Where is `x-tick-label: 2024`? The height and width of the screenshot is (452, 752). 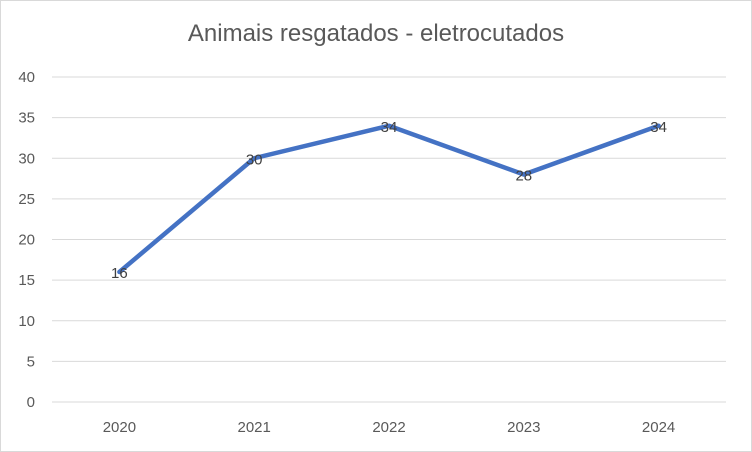
x-tick-label: 2024 is located at coordinates (658, 427).